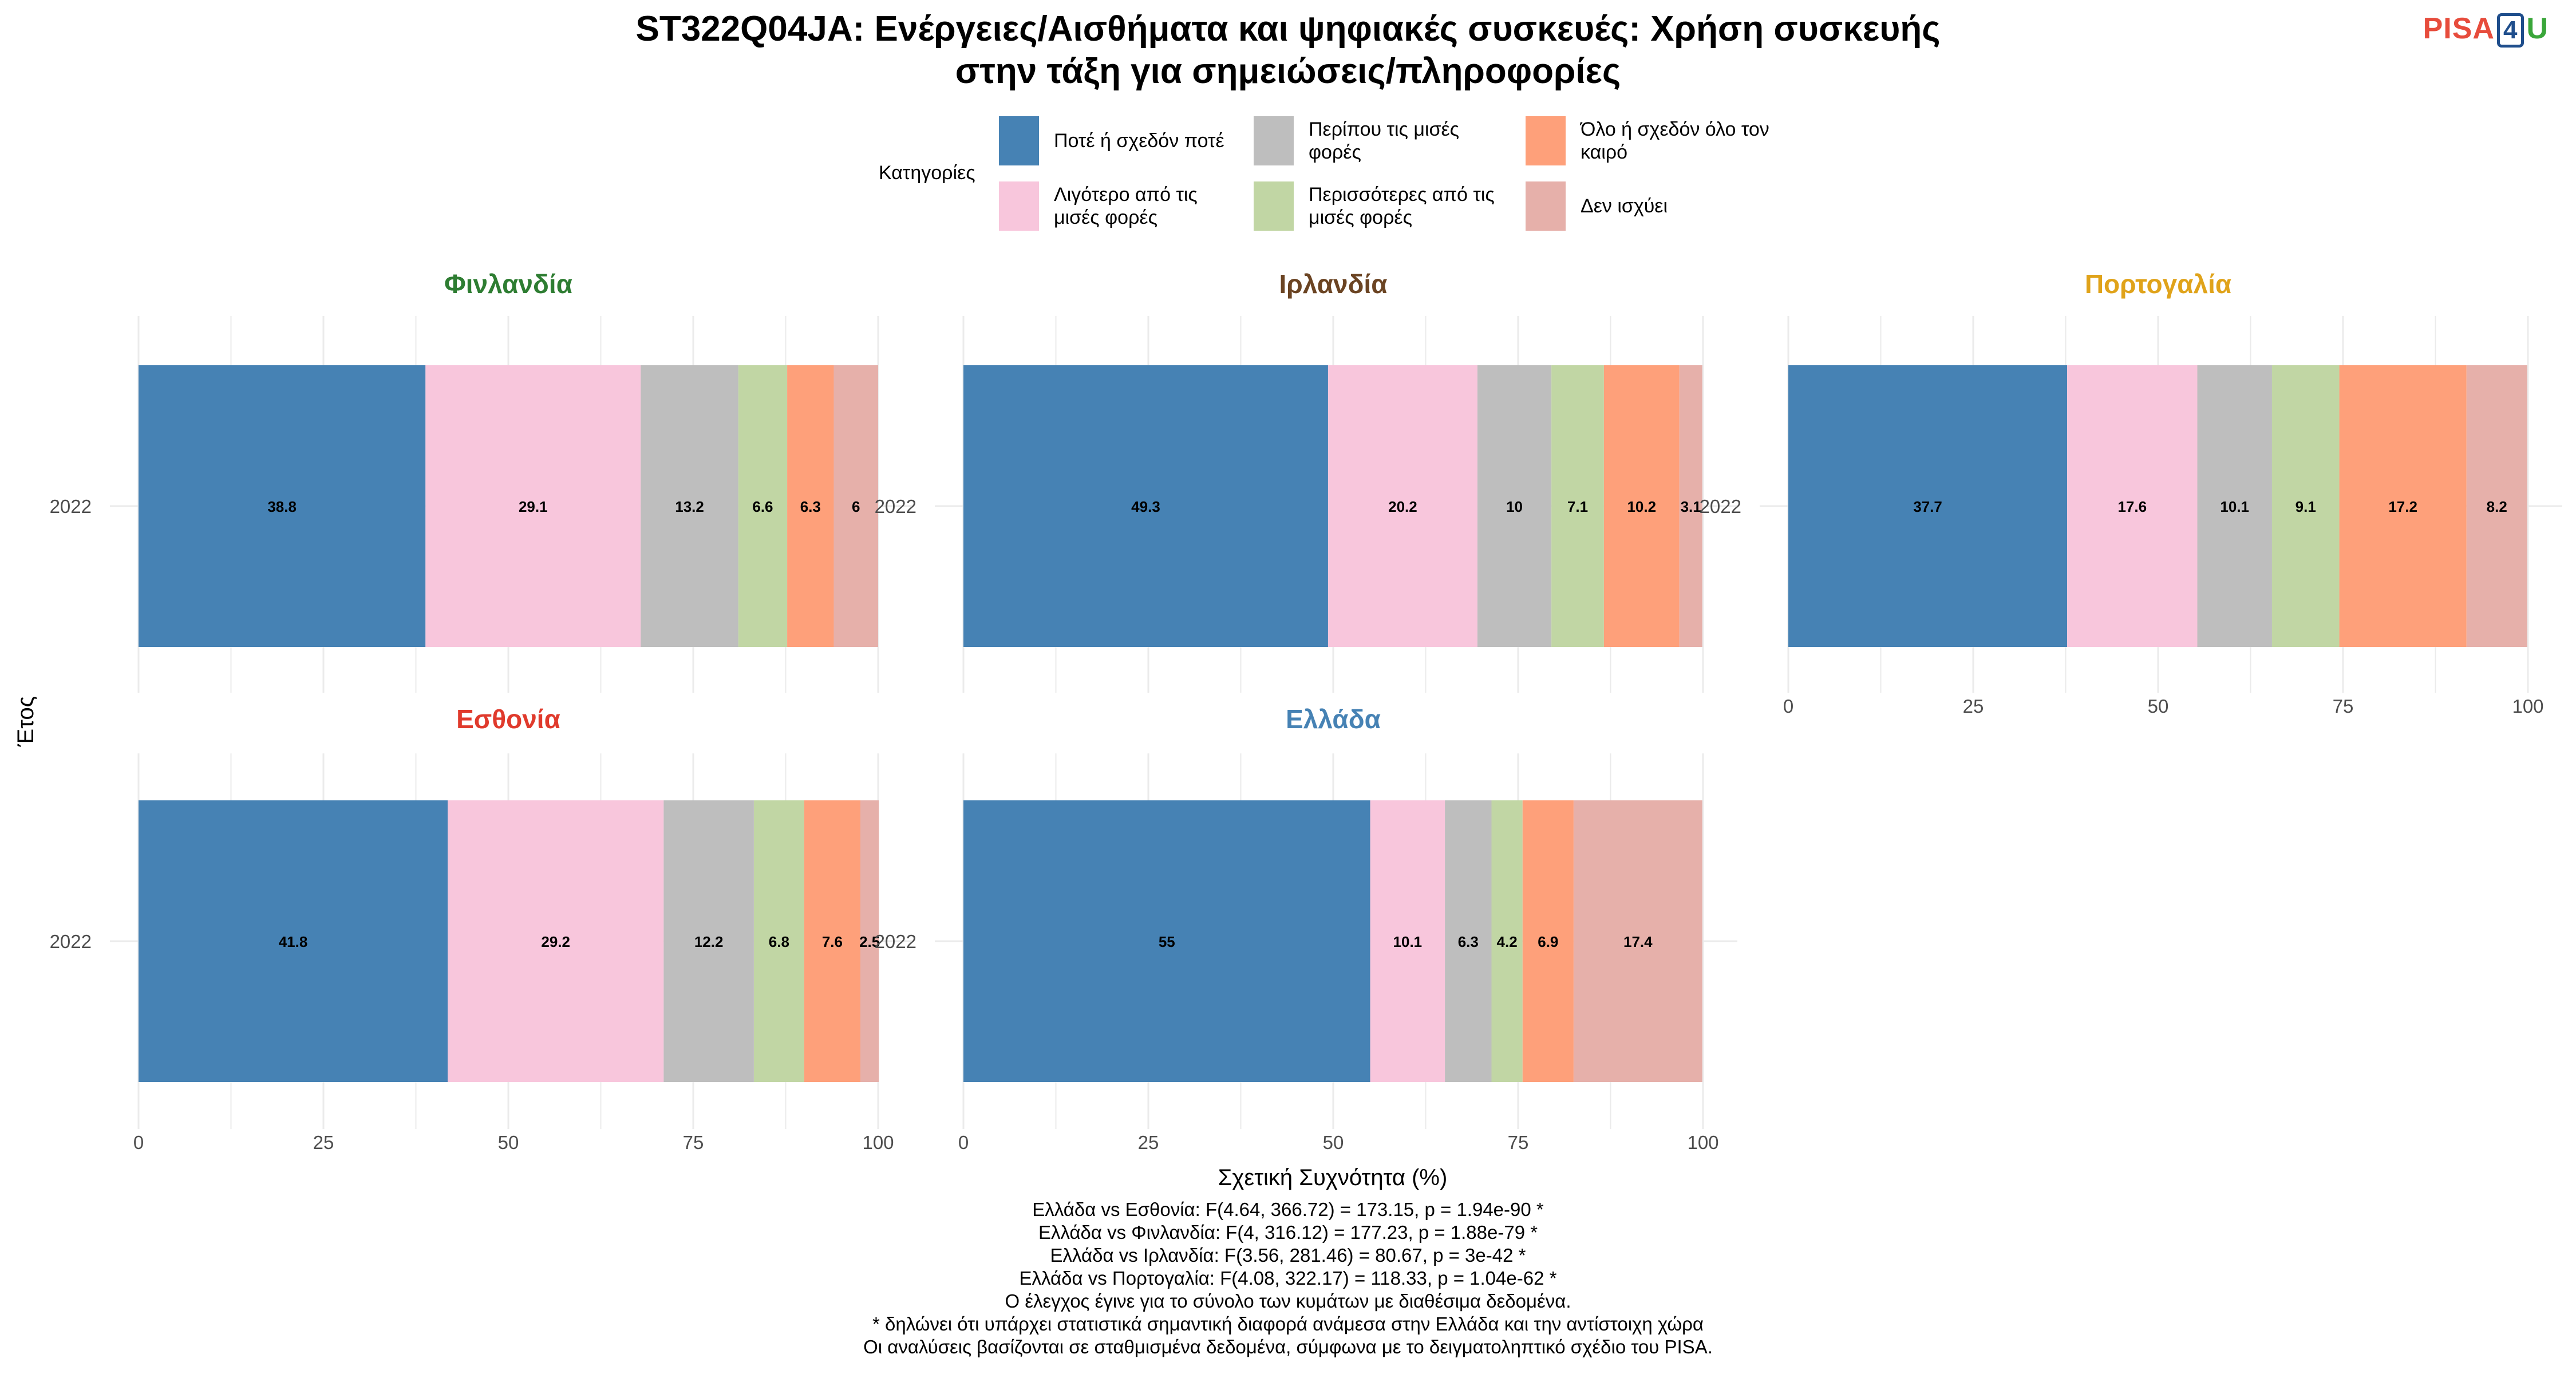 The image size is (2576, 1374). I want to click on legend-item-more-than-half: Περισσότερες από τις μισές φορές, so click(1376, 206).